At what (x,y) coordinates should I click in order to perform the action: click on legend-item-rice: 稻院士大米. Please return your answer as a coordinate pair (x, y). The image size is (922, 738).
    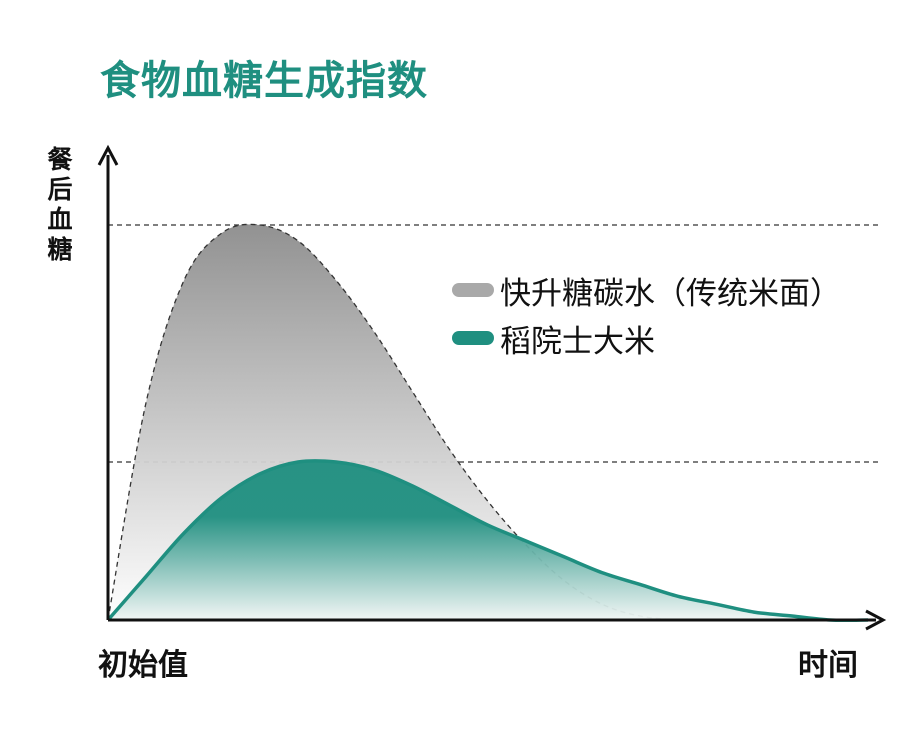
    Looking at the image, I should click on (646, 338).